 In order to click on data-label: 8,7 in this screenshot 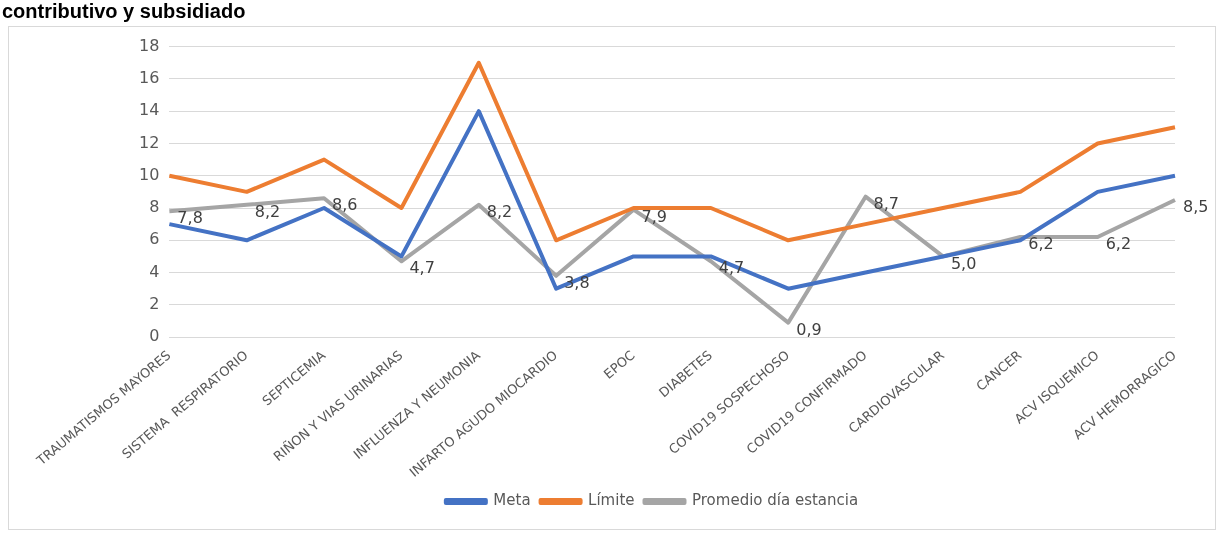, I will do `click(886, 203)`.